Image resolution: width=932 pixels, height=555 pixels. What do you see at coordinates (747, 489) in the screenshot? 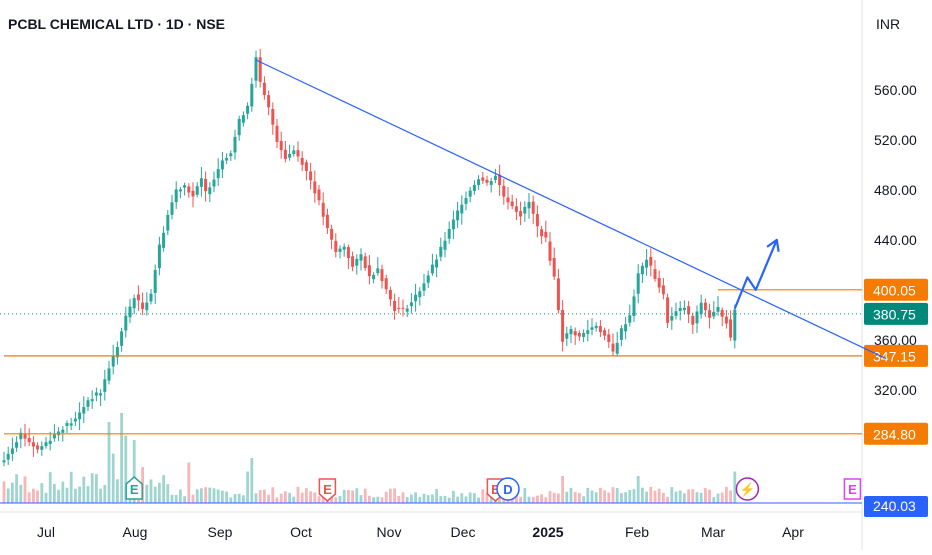
I see `split-event-marker: ⚡` at bounding box center [747, 489].